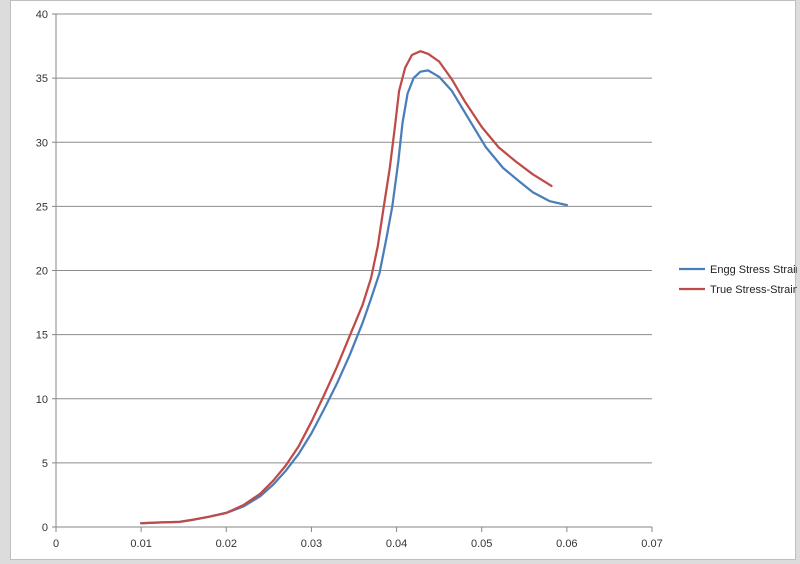 Image resolution: width=800 pixels, height=564 pixels. What do you see at coordinates (56, 544) in the screenshot?
I see `x-tick-label: 0` at bounding box center [56, 544].